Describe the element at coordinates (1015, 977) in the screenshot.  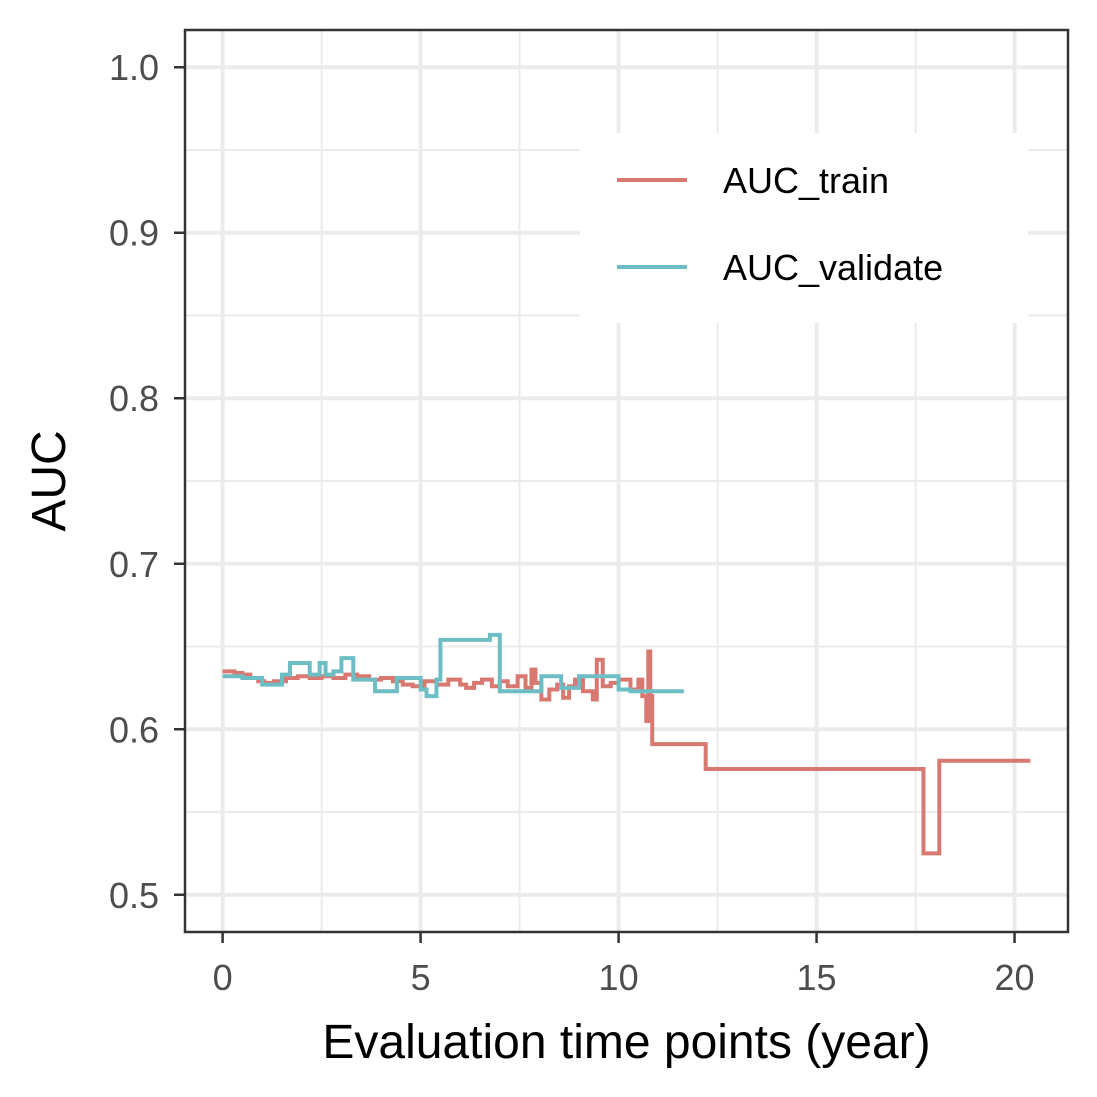
I see `x-tick-label: 20` at that location.